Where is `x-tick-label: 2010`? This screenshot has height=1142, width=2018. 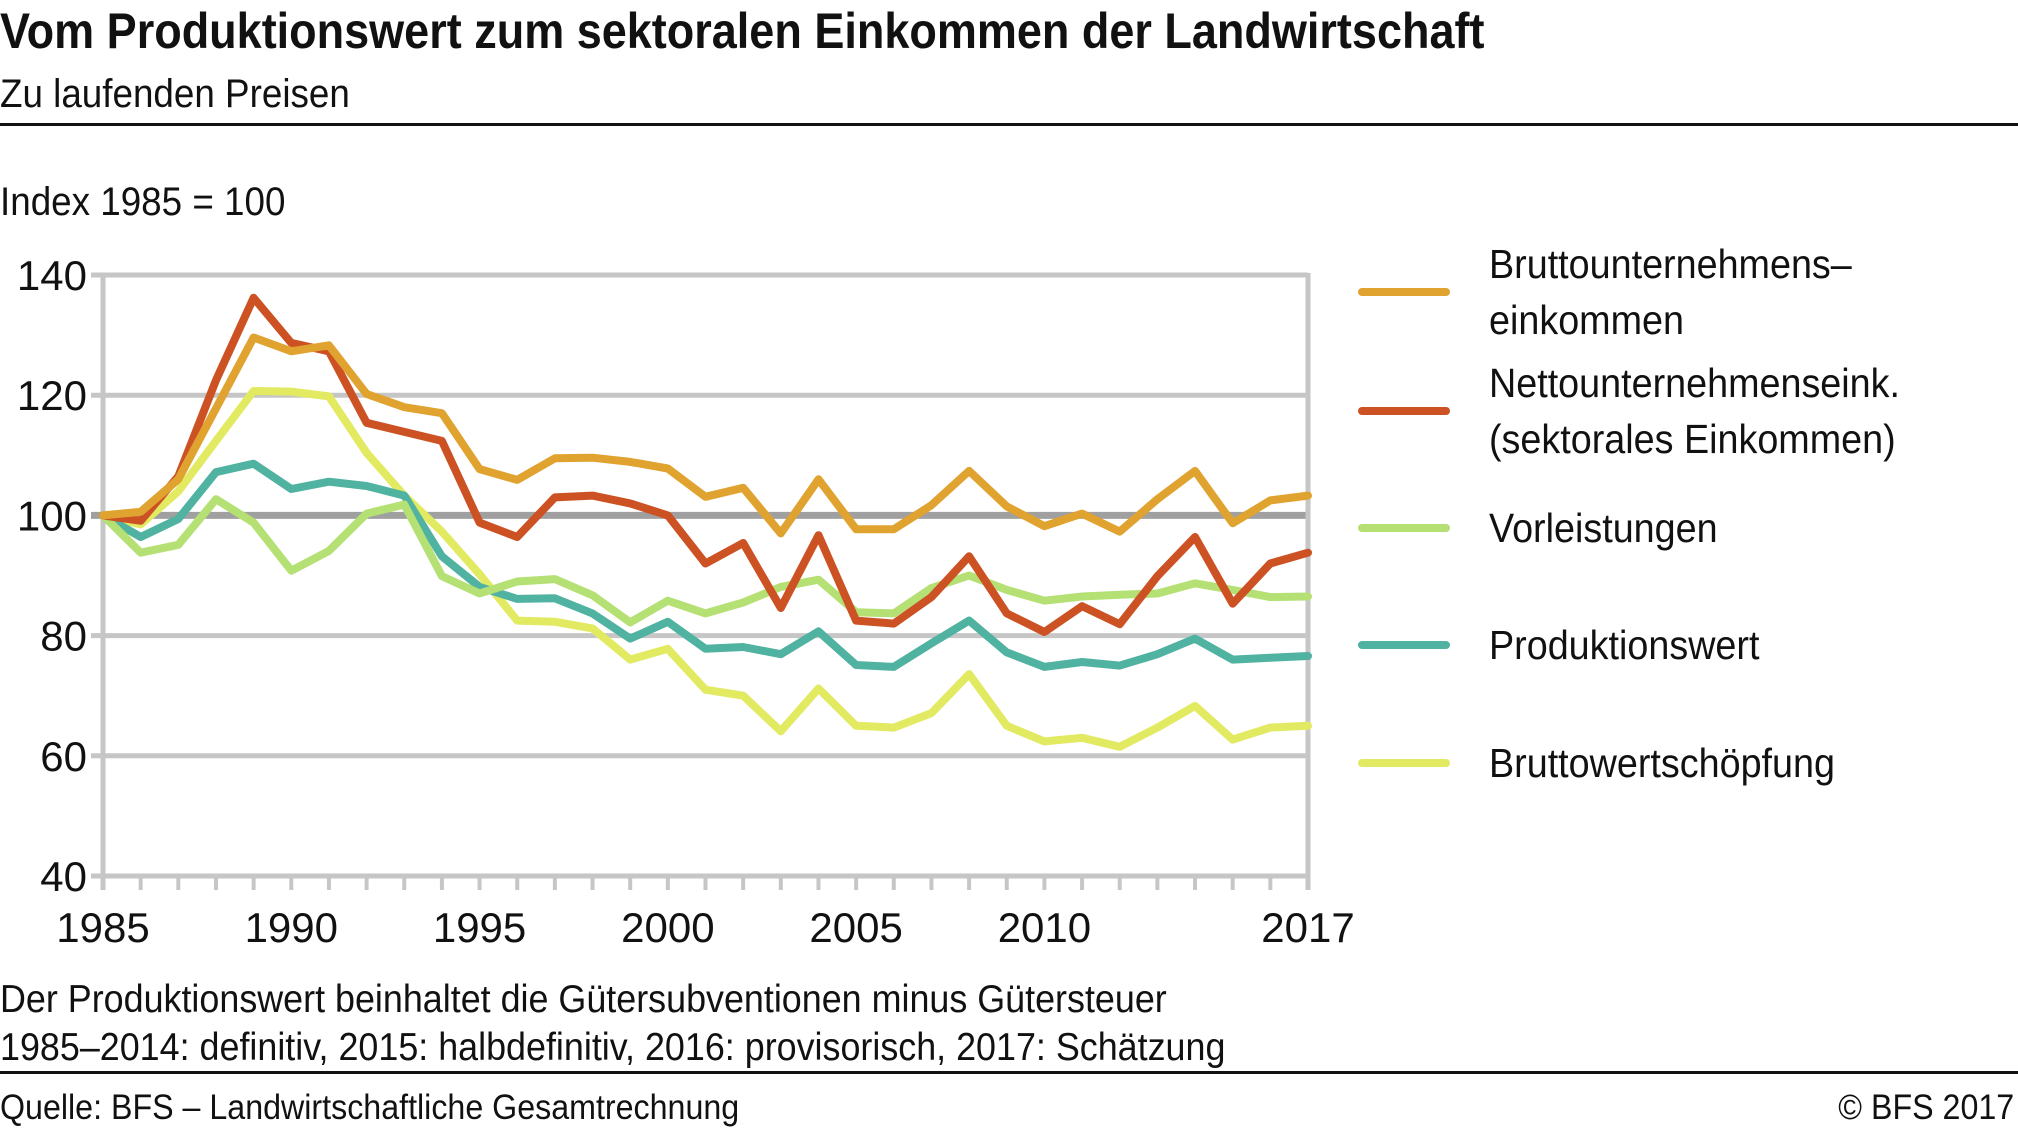 x-tick-label: 2010 is located at coordinates (1044, 927).